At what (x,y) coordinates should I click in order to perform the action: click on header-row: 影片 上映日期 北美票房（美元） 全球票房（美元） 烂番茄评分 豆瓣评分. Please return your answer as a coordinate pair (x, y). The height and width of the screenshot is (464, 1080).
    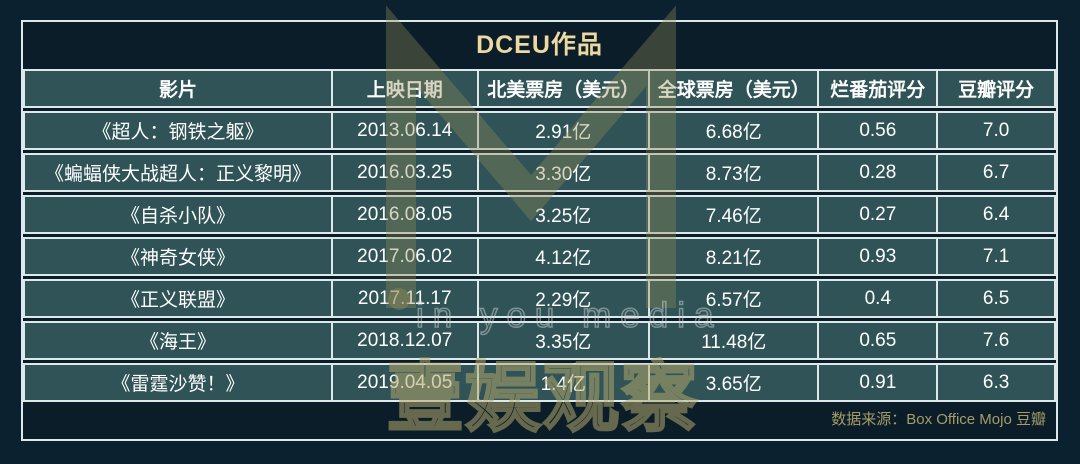
    Looking at the image, I should click on (539, 88).